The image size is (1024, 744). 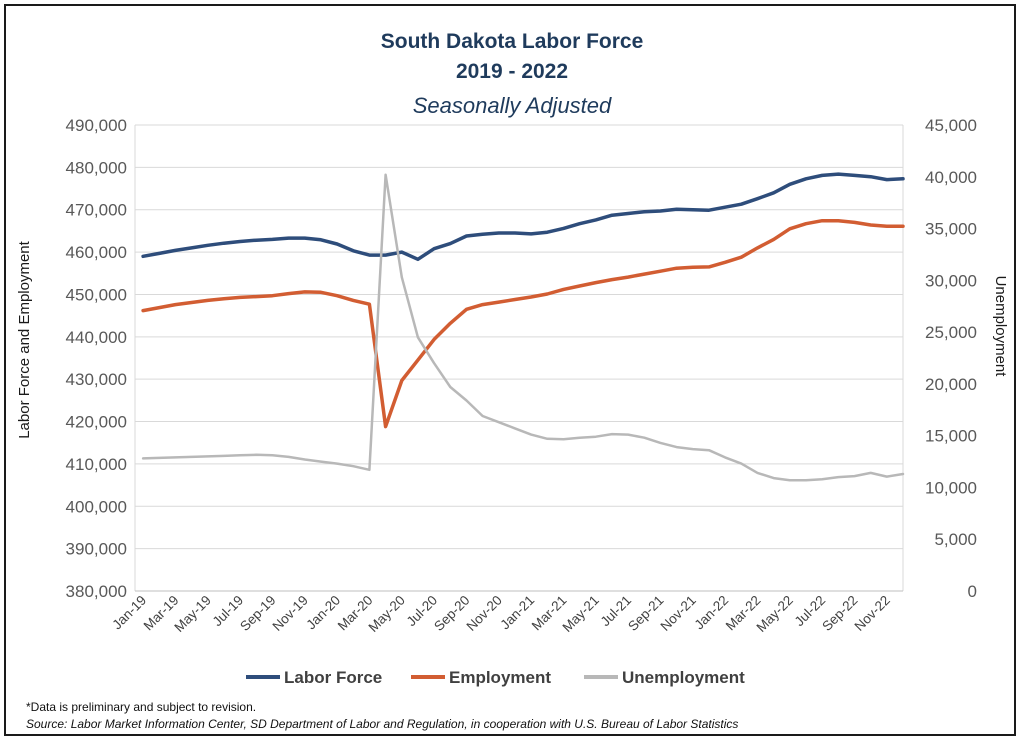 What do you see at coordinates (96, 210) in the screenshot?
I see `y-left-tick-label: 470,000` at bounding box center [96, 210].